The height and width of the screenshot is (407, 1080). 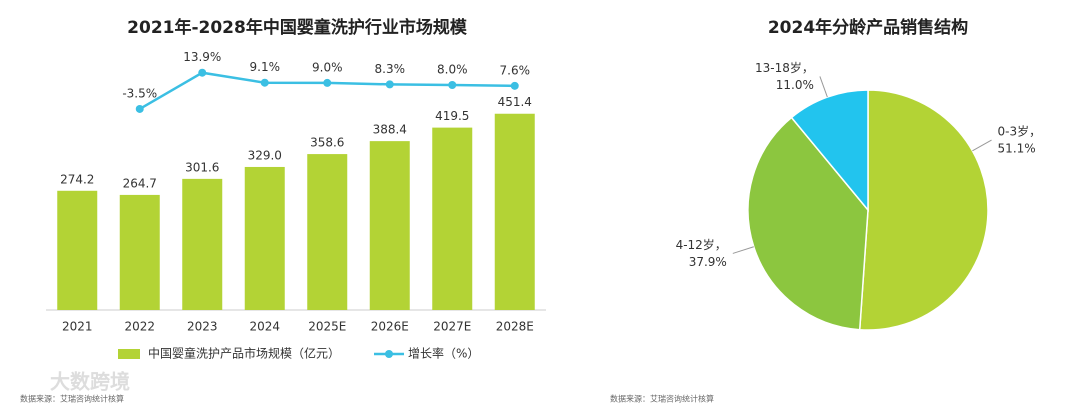 What do you see at coordinates (868, 27) in the screenshot?
I see `chart-title: 2024年分龄产品销售结构` at bounding box center [868, 27].